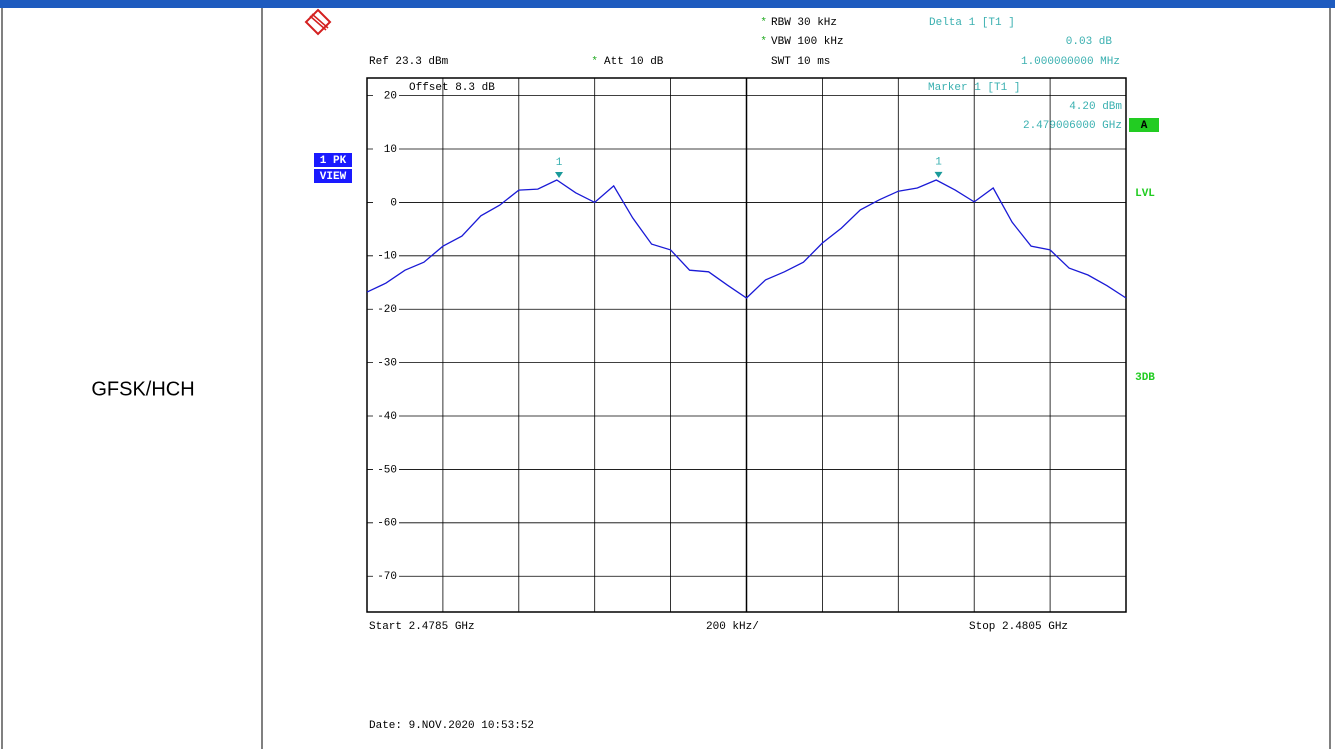  I want to click on annotation: Marker 1 [T1 ], so click(974, 88).